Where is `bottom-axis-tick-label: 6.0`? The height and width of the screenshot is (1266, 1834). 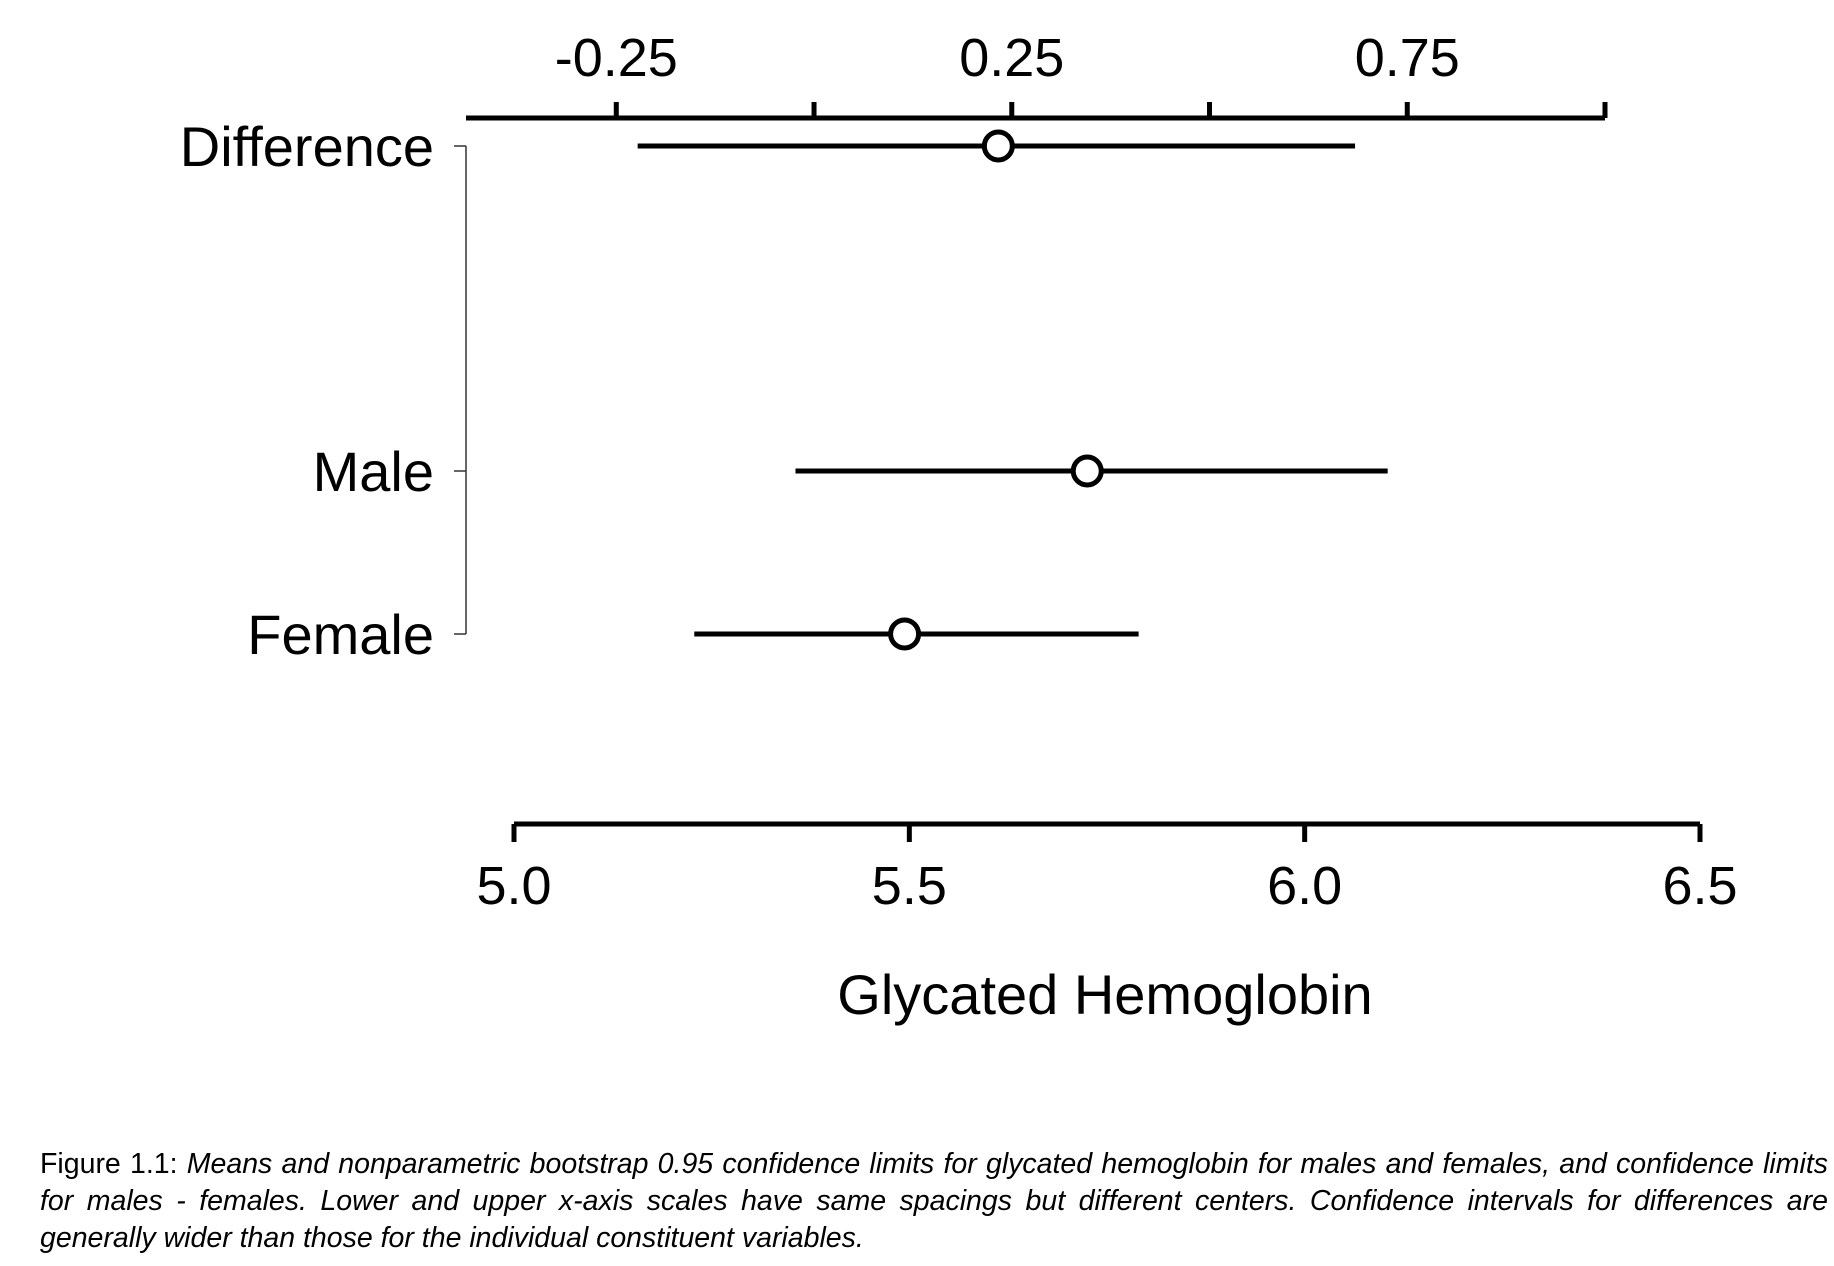
bottom-axis-tick-label: 6.0 is located at coordinates (1304, 886).